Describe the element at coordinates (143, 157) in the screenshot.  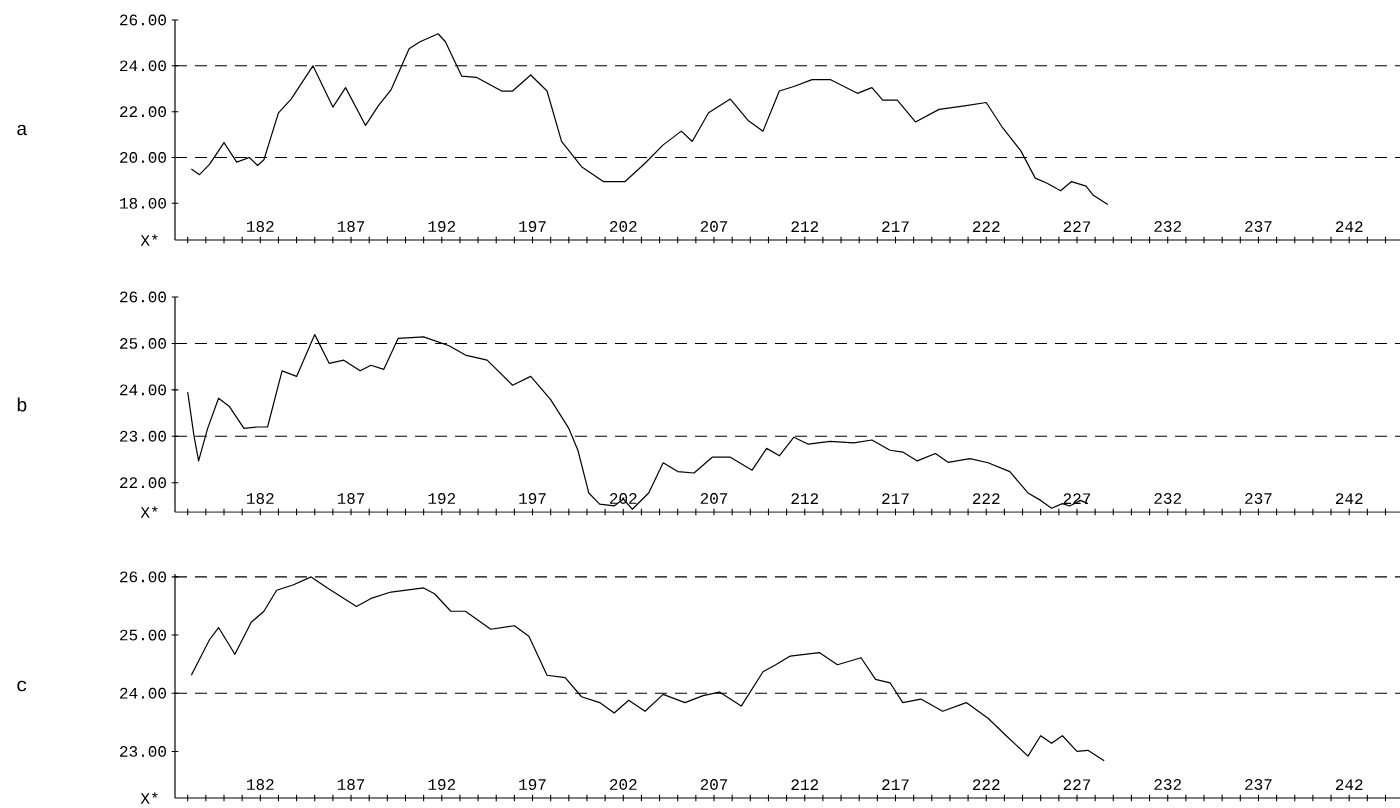
I see `y-tick-label: 20.00` at that location.